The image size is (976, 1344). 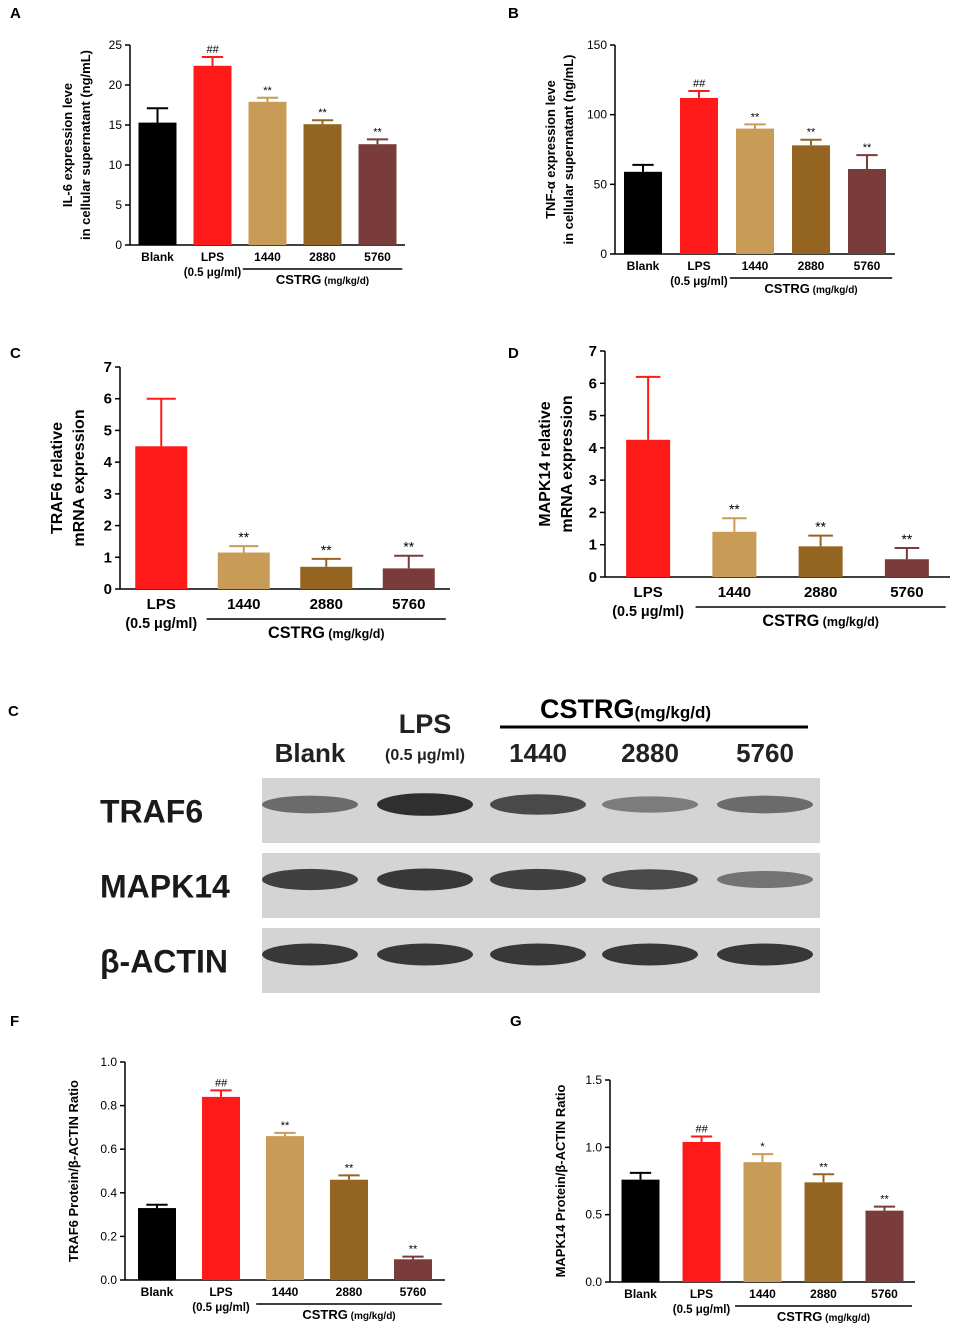 I want to click on blot-row-β-ACTIN: β-ACTIN, so click(x=460, y=960).